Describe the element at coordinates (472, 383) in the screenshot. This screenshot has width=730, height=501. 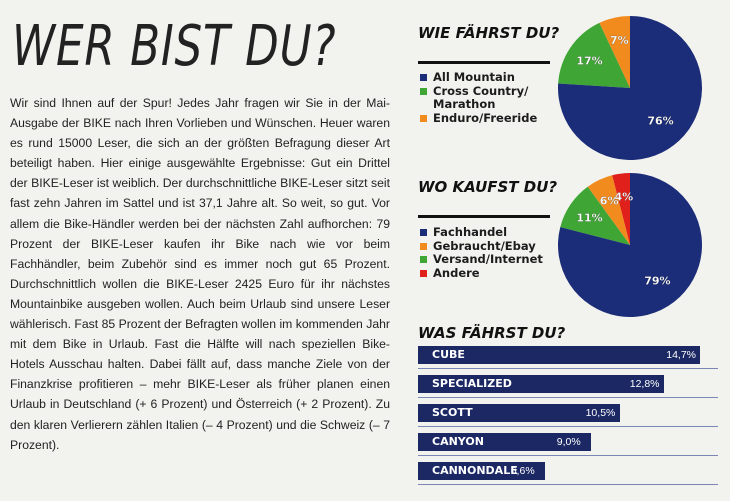
I see `bar-category-label: SPECIALIZED` at that location.